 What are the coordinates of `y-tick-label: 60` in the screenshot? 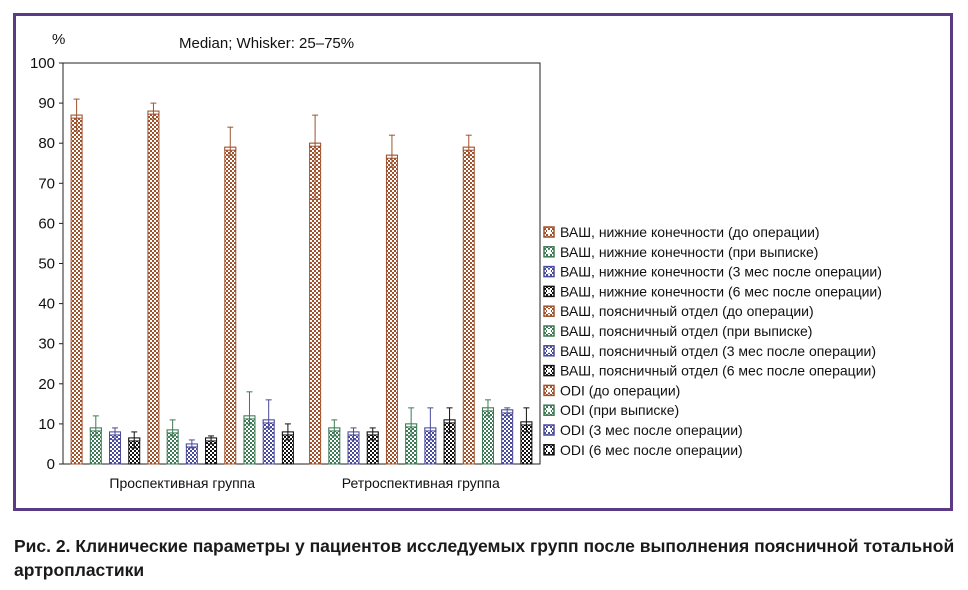 It's located at (46, 223).